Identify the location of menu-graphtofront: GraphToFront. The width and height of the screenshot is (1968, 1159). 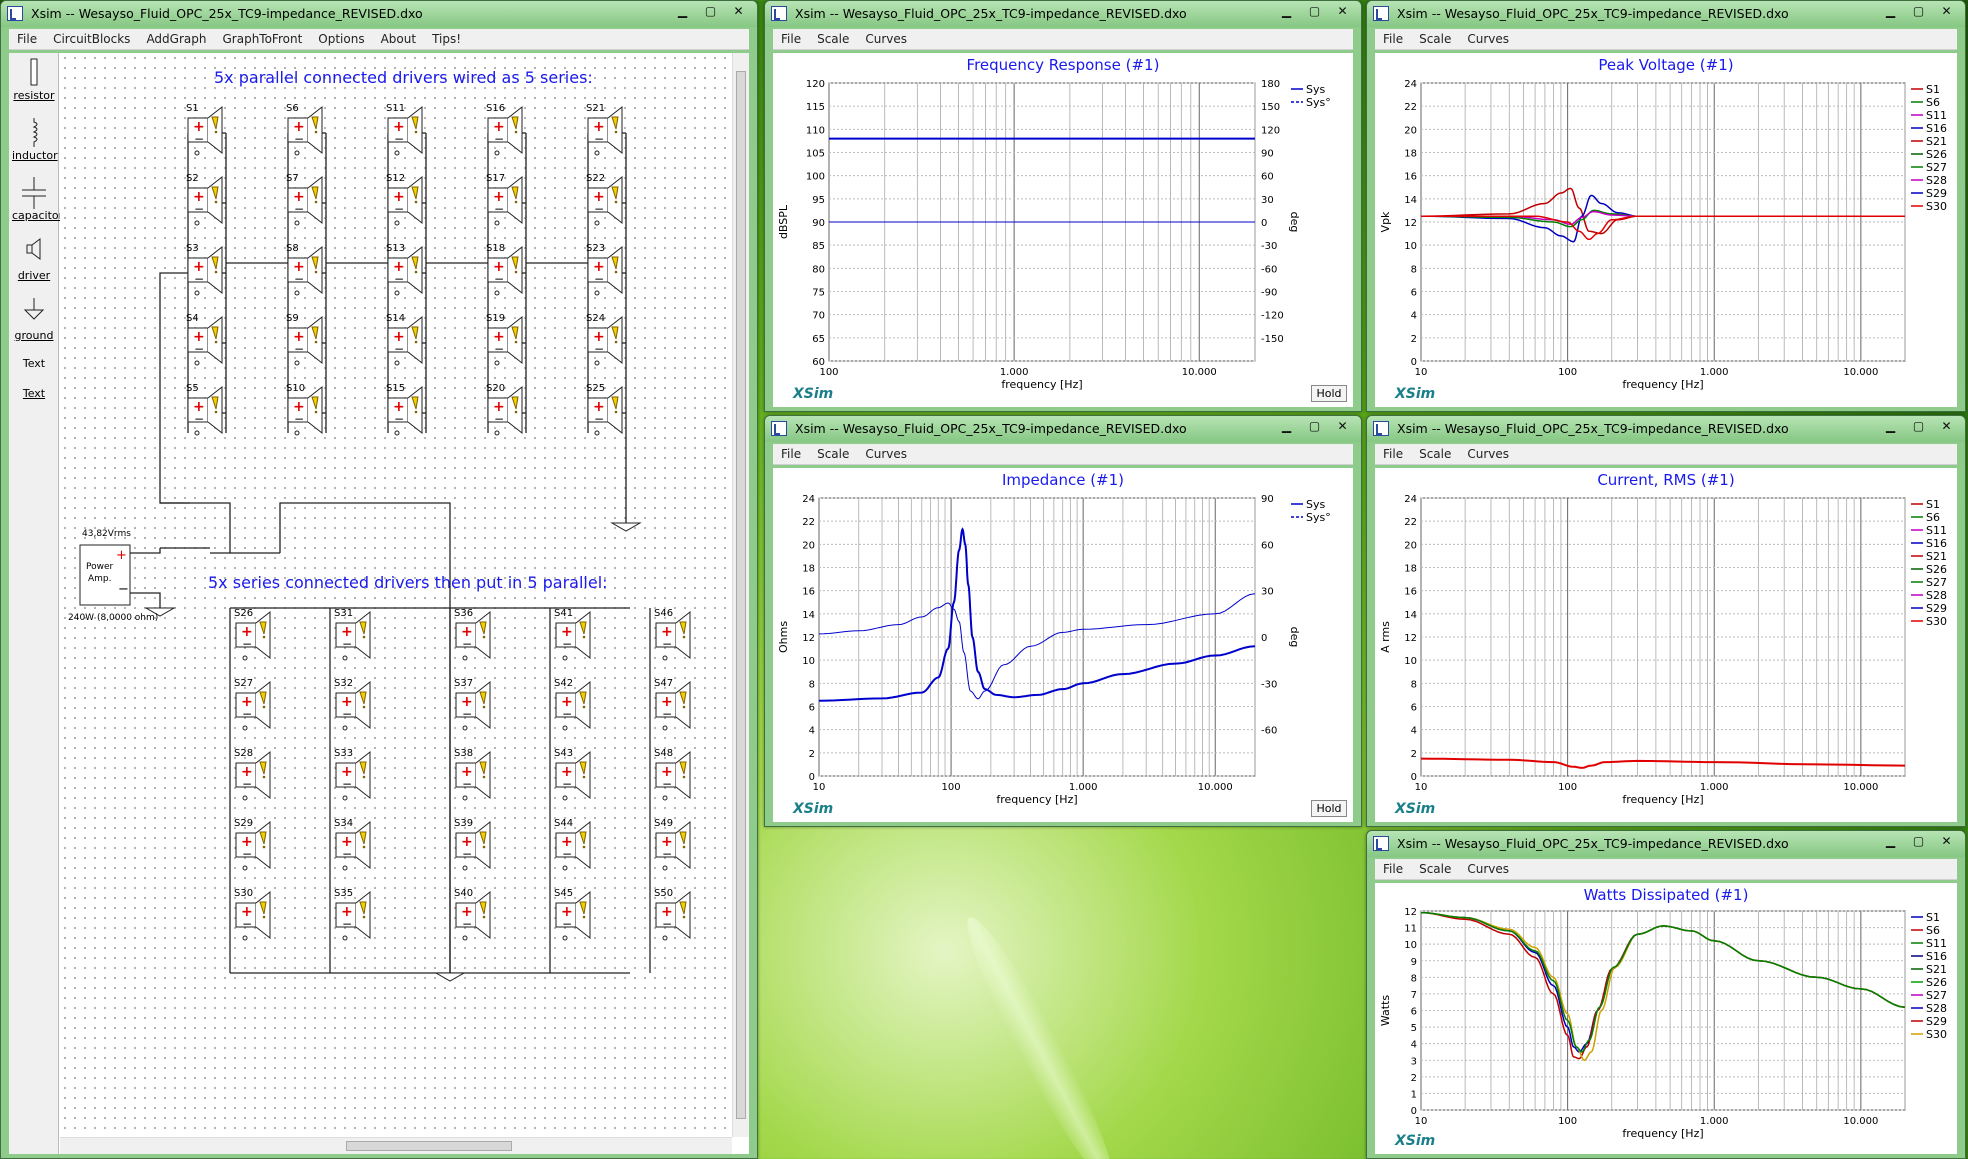
(262, 39).